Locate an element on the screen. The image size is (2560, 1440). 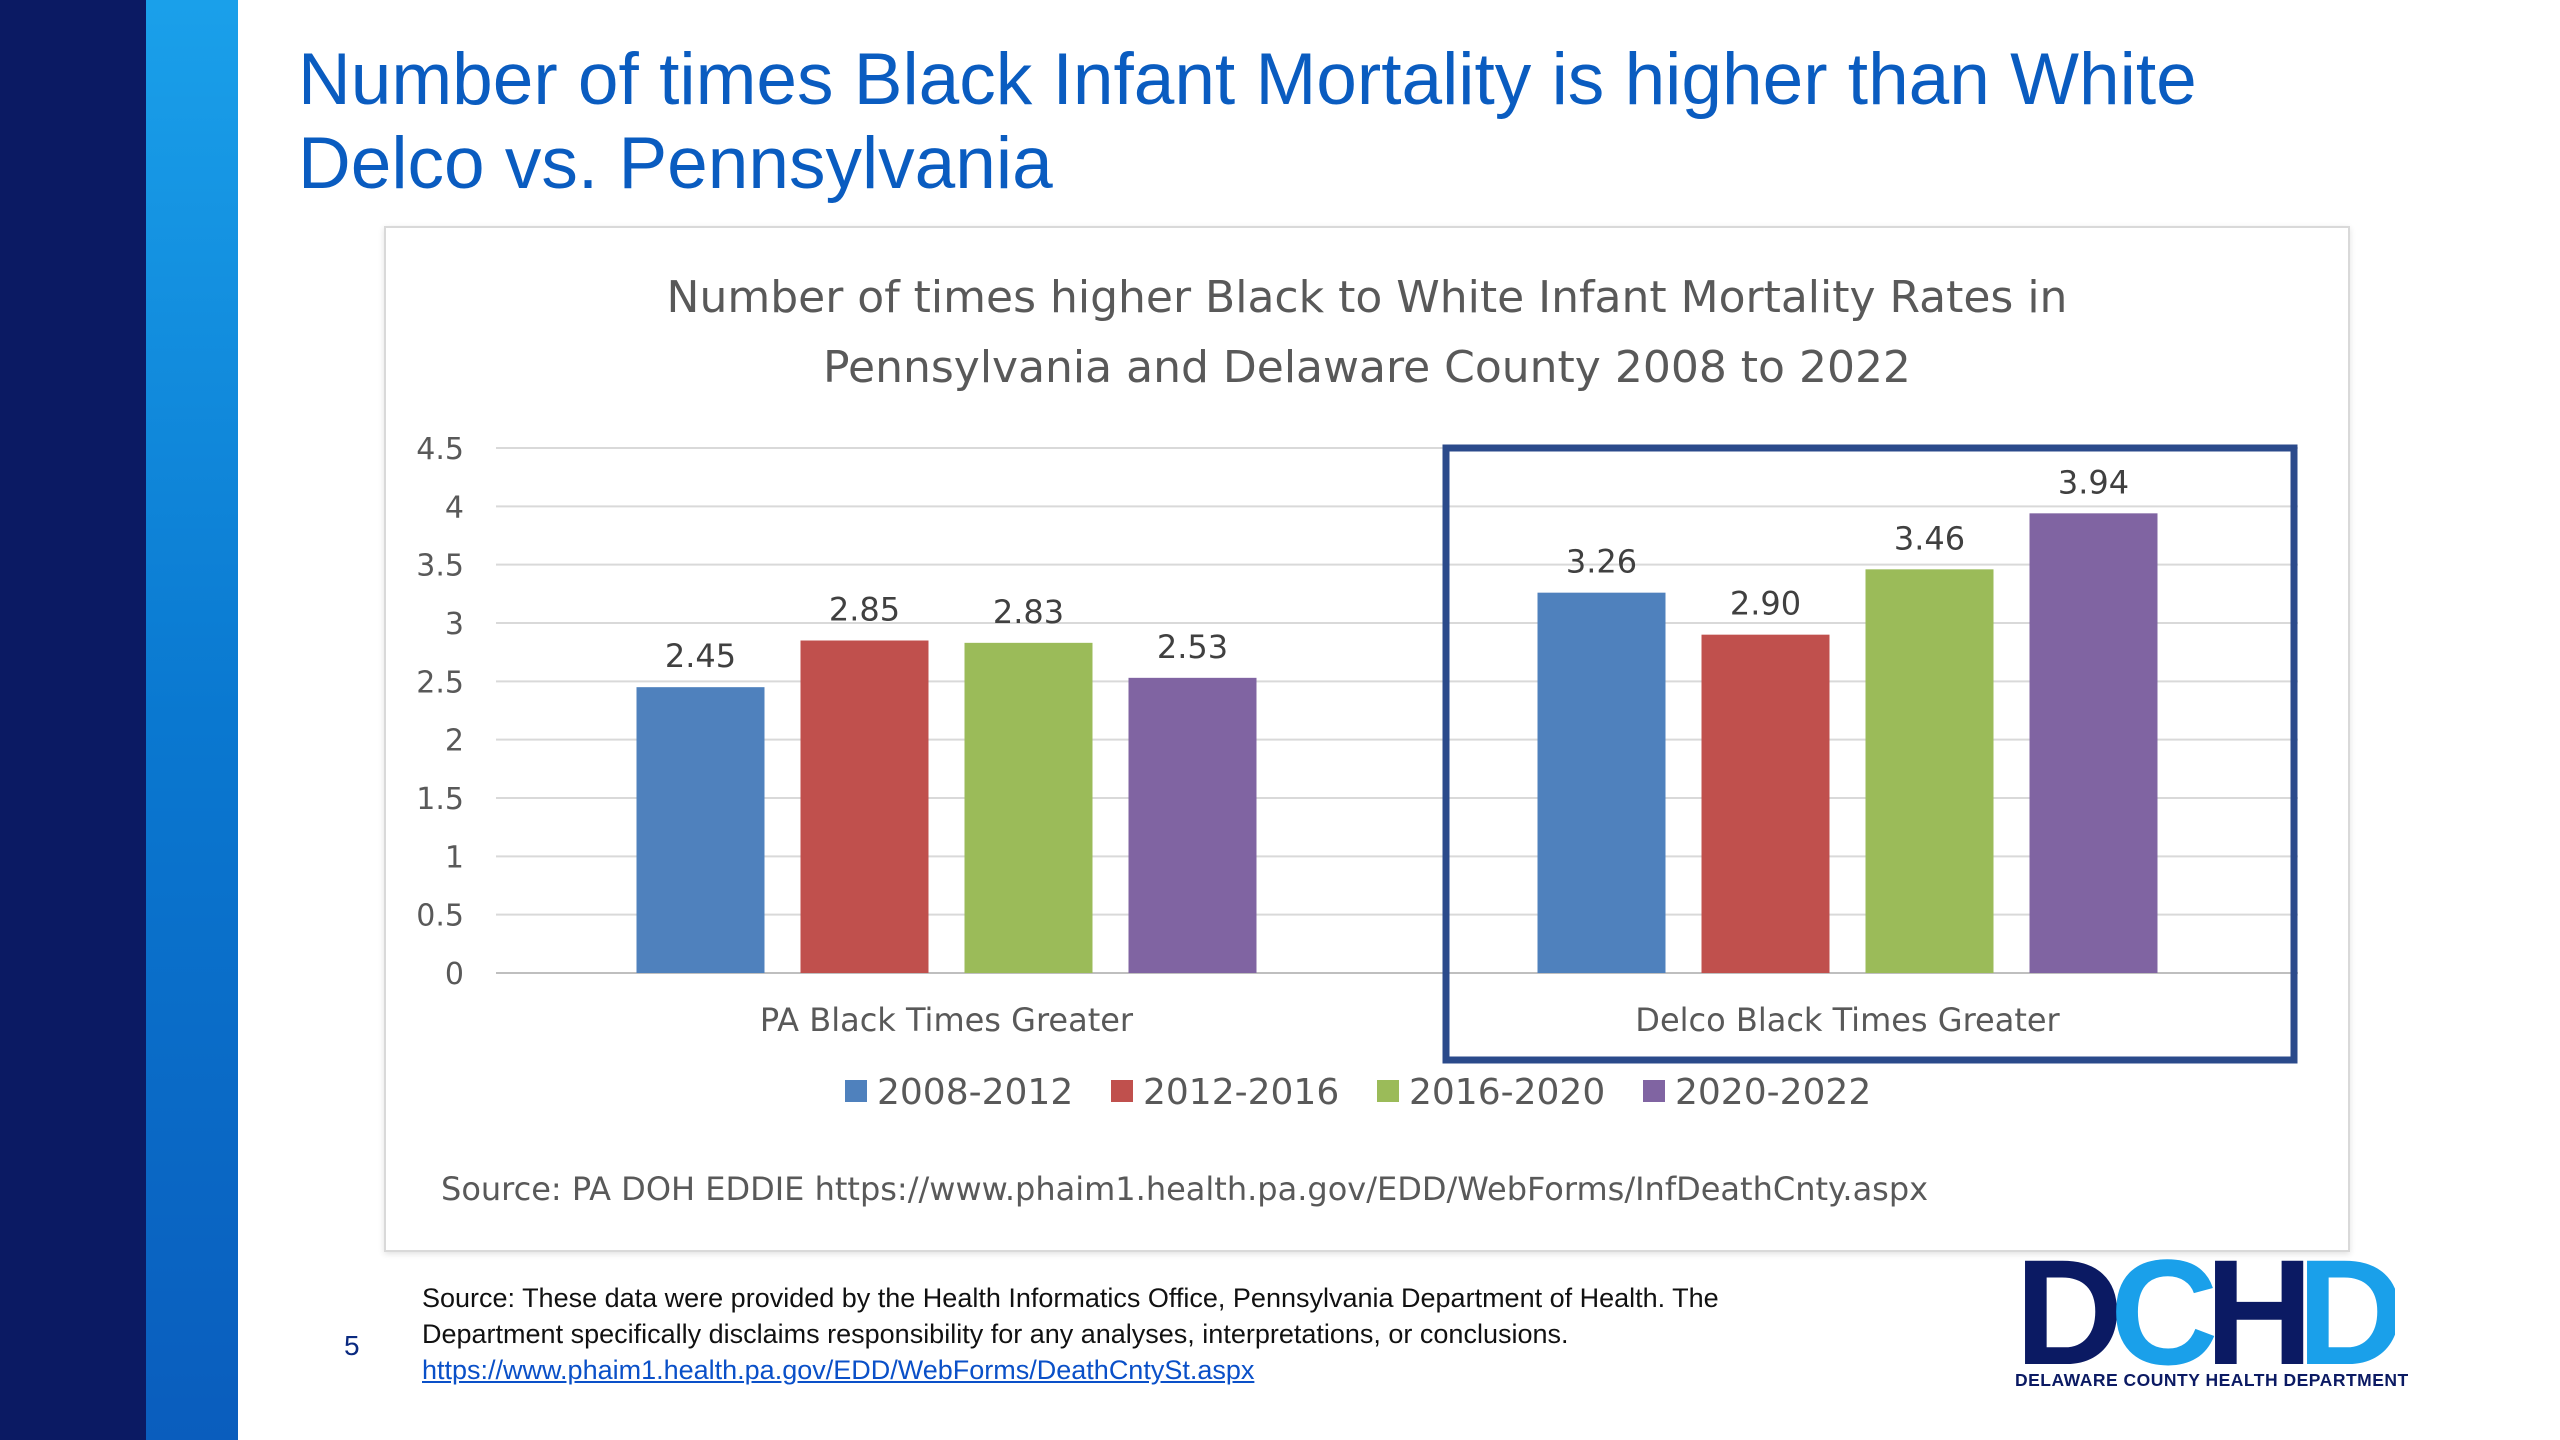
data-label: 3.26 is located at coordinates (1601, 562).